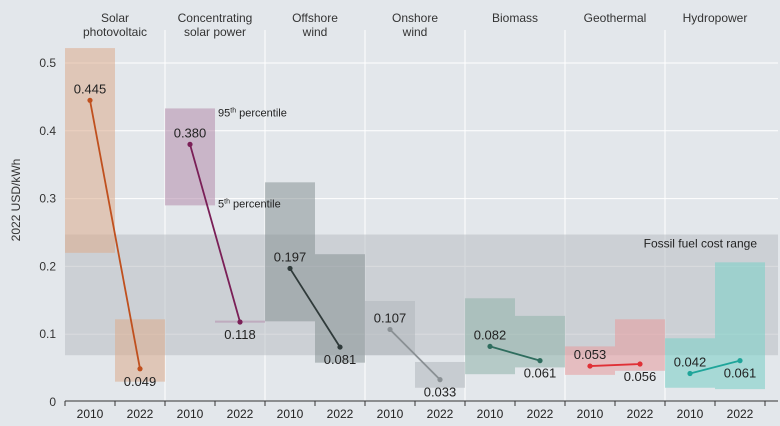 Image resolution: width=780 pixels, height=426 pixels. Describe the element at coordinates (640, 376) in the screenshot. I see `value-label-2022: 0.056` at that location.